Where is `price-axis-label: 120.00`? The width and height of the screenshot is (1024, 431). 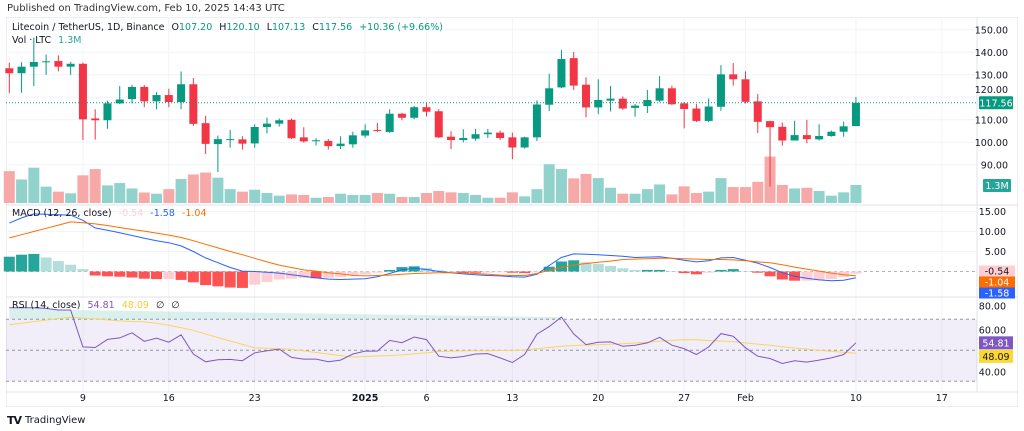
price-axis-label: 120.00 is located at coordinates (991, 90).